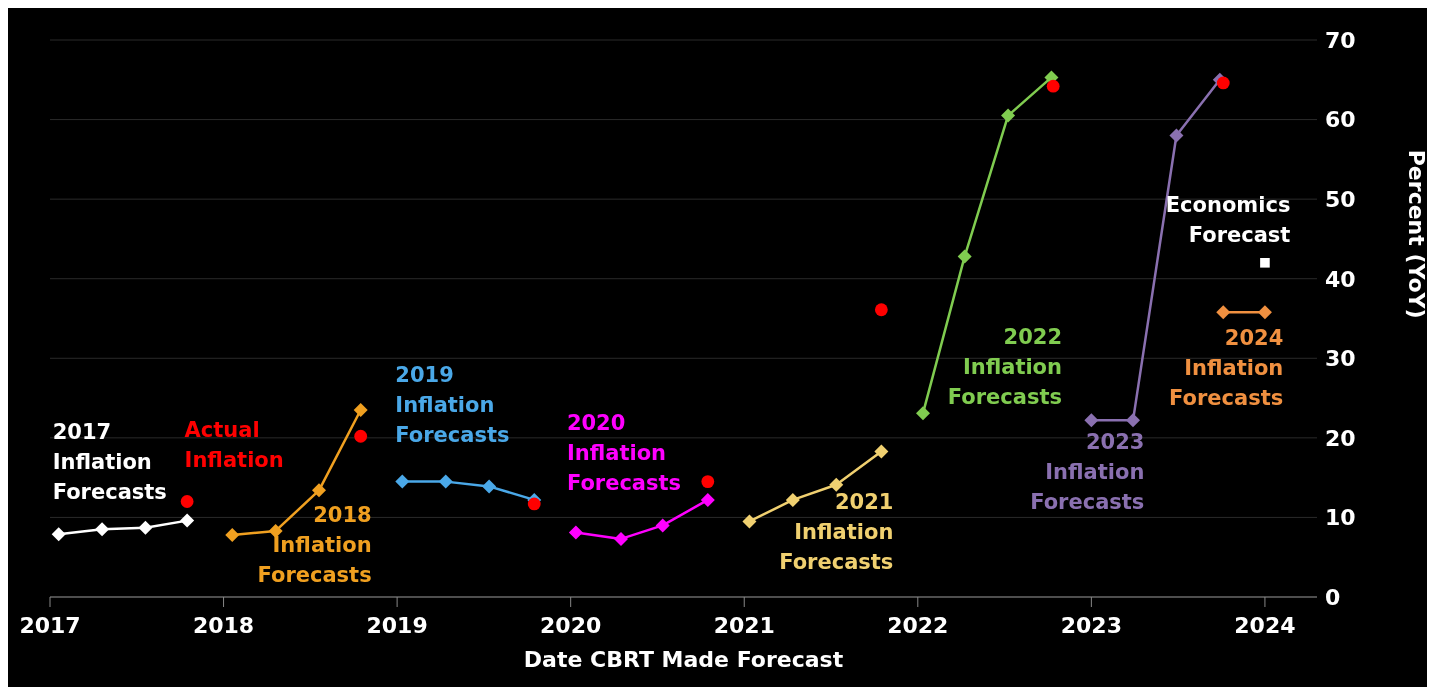 The height and width of the screenshot is (695, 1435). What do you see at coordinates (1340, 438) in the screenshot?
I see `y-tick-label: 20` at bounding box center [1340, 438].